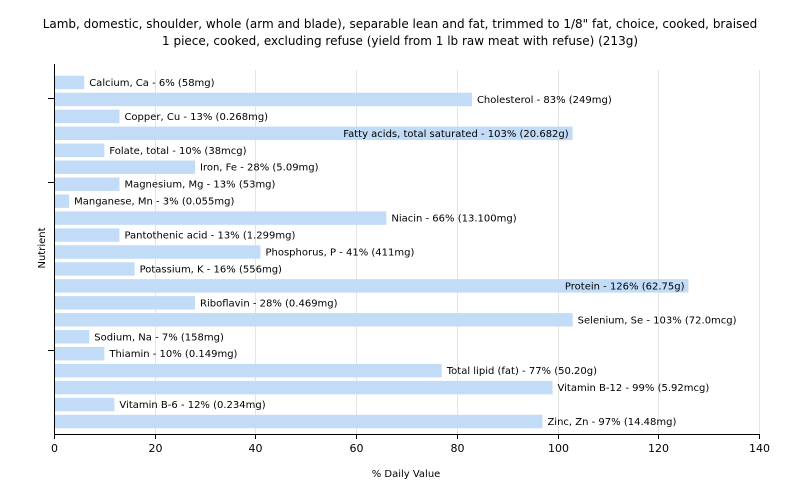  What do you see at coordinates (657, 320) in the screenshot?
I see `bar-label: Selenium, Se - 103% (72.0mcg)` at bounding box center [657, 320].